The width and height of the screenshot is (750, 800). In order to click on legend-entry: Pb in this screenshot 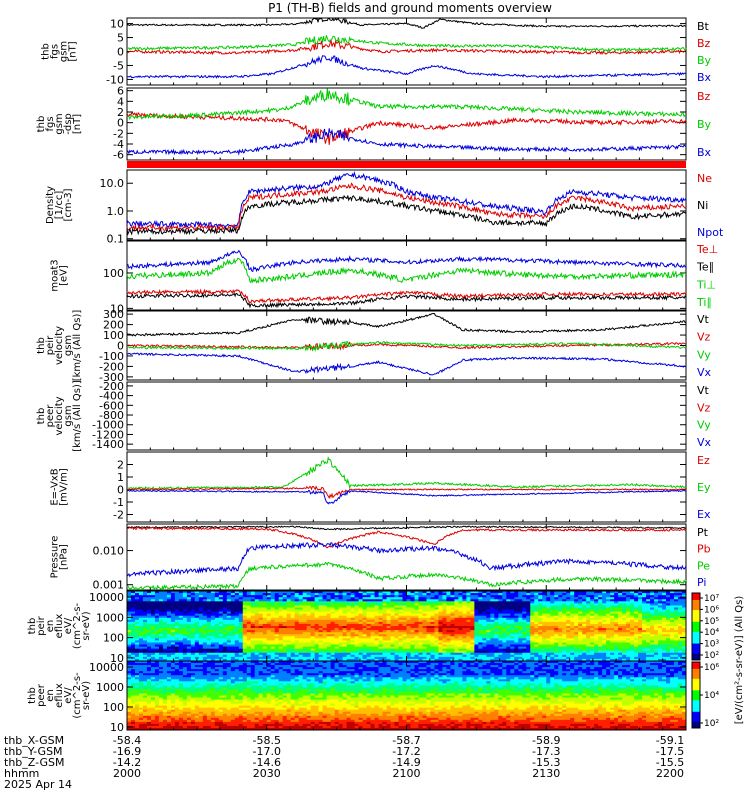, I will do `click(704, 549)`.